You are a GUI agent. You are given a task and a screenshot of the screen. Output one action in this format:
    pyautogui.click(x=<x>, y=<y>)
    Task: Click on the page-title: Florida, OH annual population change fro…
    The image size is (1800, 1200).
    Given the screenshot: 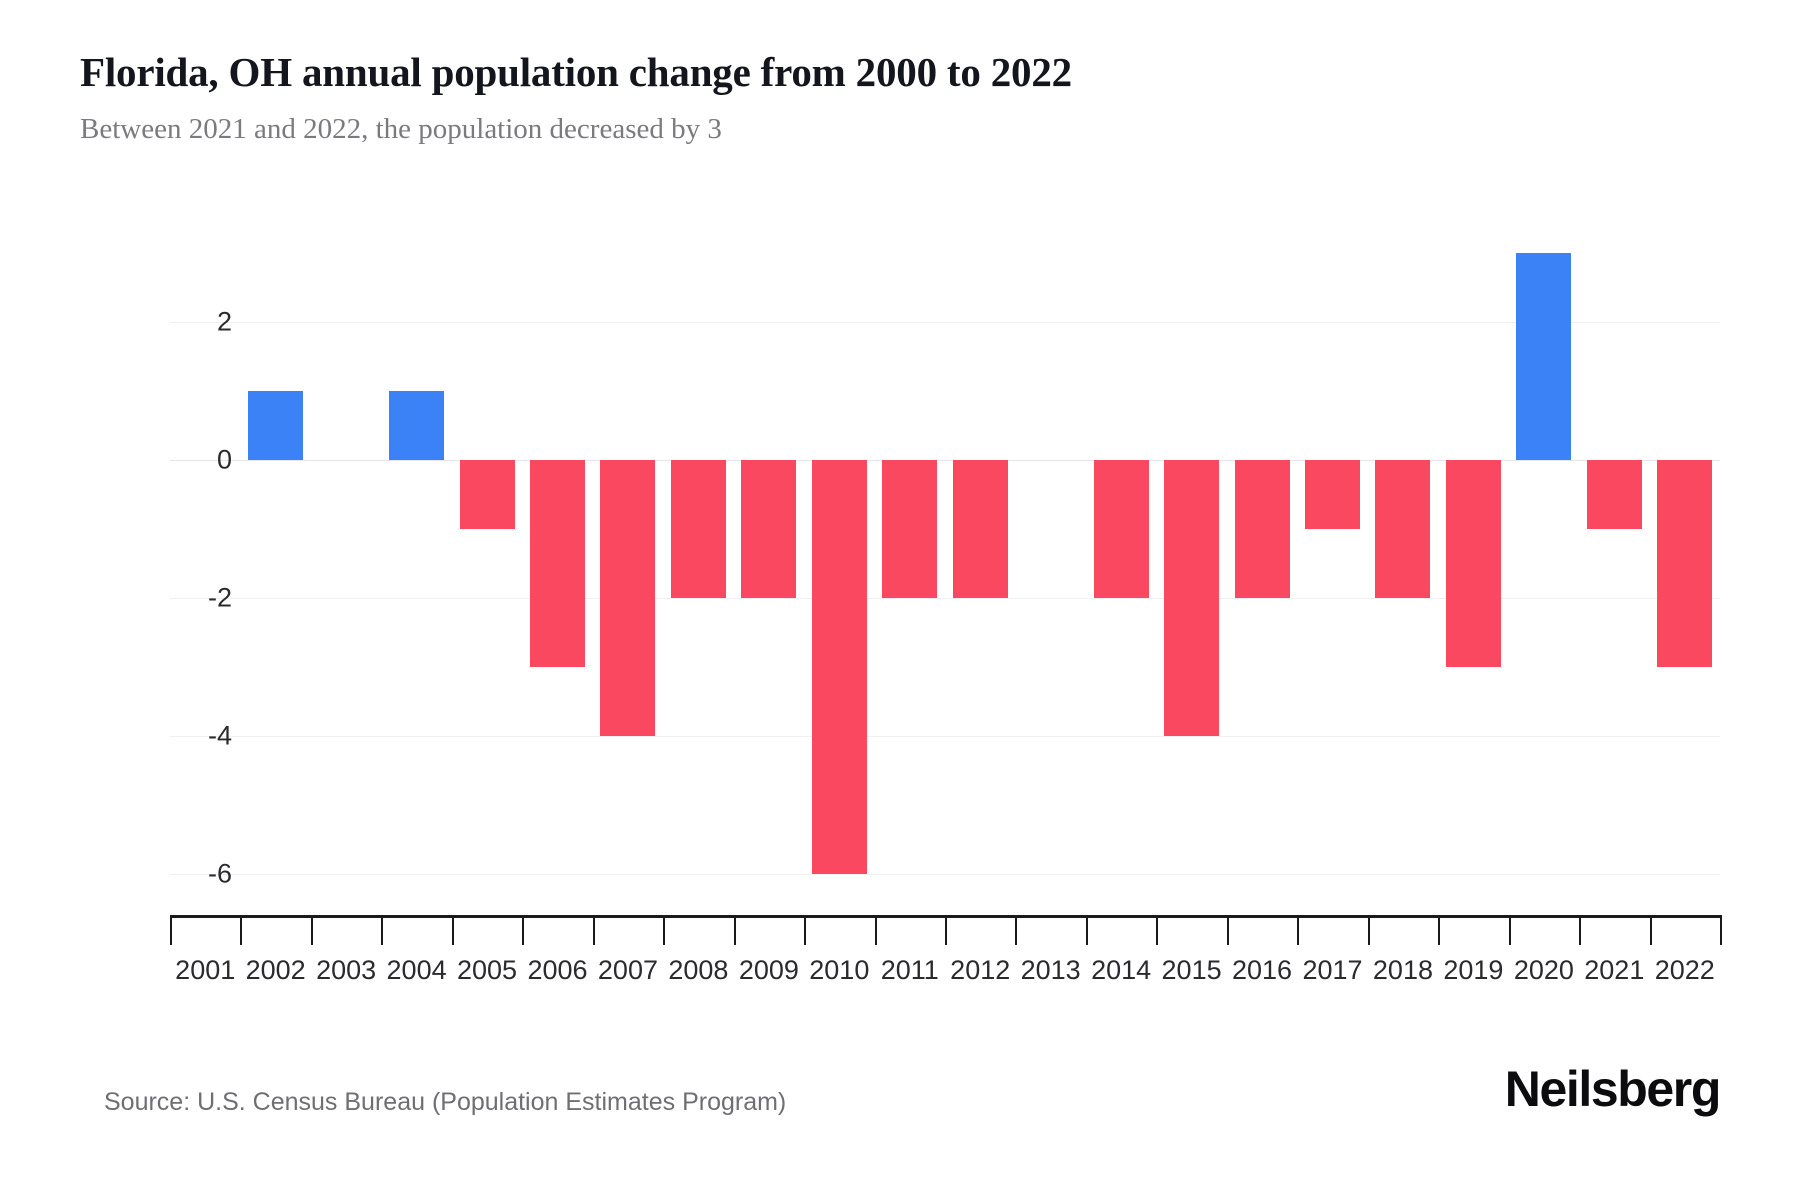 What is the action you would take?
    pyautogui.click(x=576, y=72)
    